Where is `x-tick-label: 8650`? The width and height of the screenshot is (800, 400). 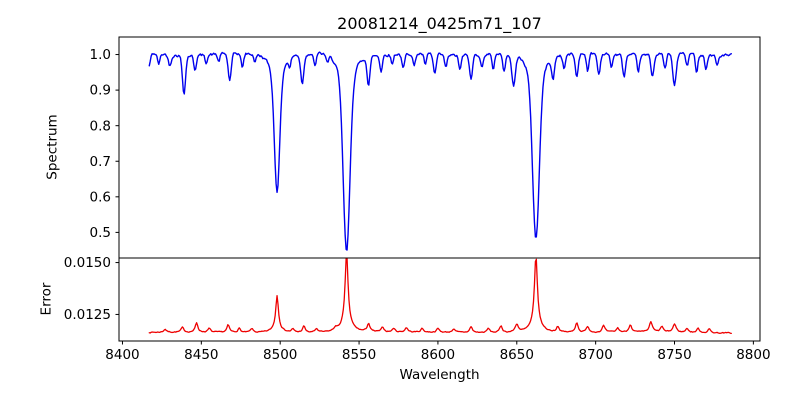
x-tick-label: 8650 is located at coordinates (517, 355).